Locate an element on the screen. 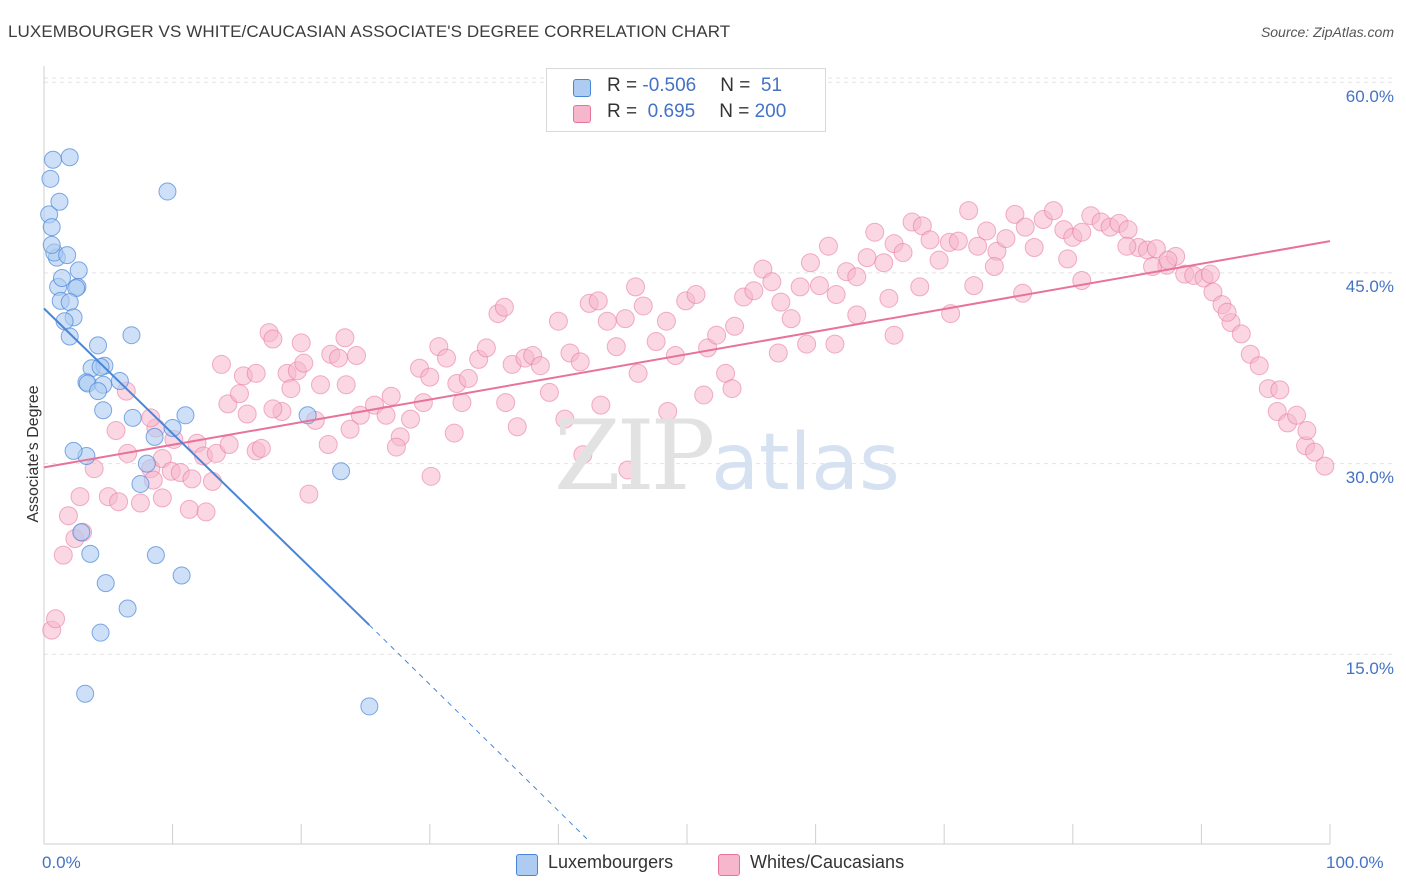 The image size is (1406, 892). trend-line-extension is located at coordinates (480, 733).